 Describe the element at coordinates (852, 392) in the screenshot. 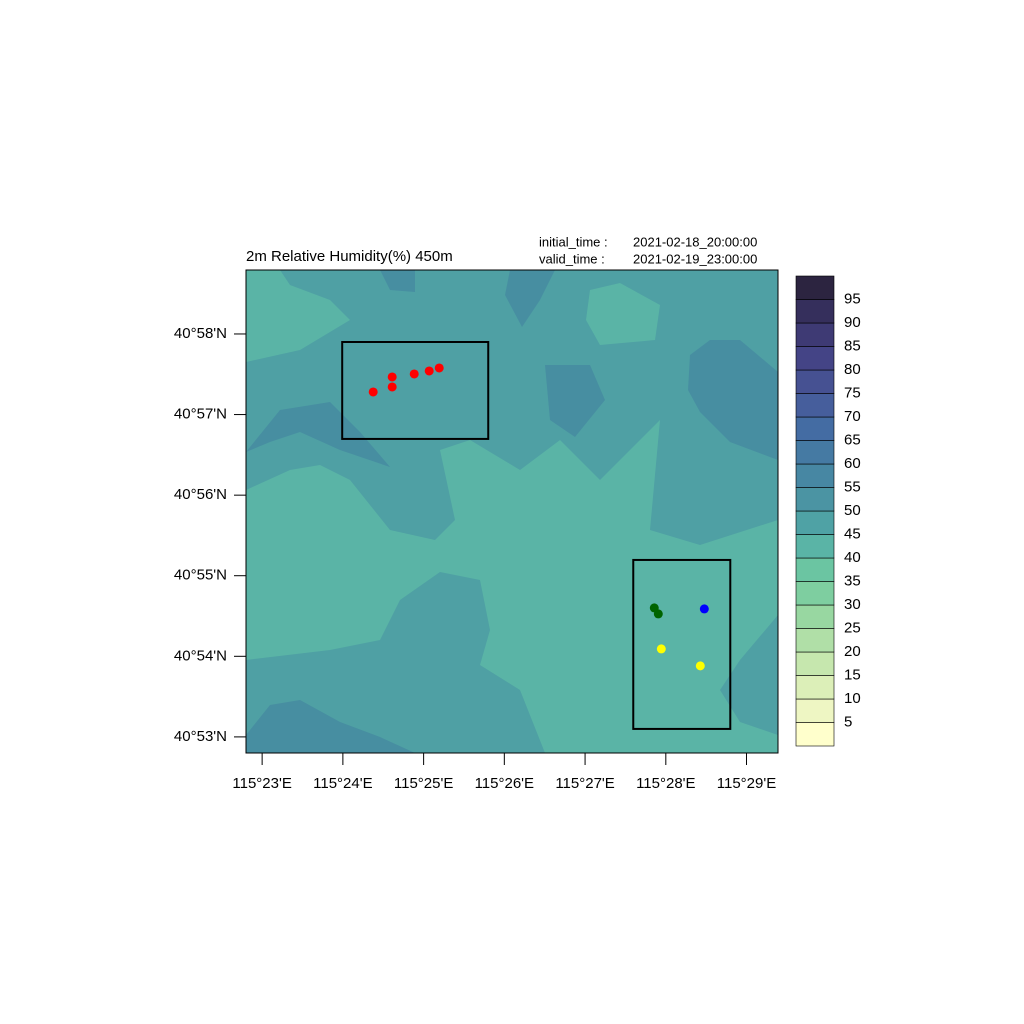

I see `colorbar-label: 75` at that location.